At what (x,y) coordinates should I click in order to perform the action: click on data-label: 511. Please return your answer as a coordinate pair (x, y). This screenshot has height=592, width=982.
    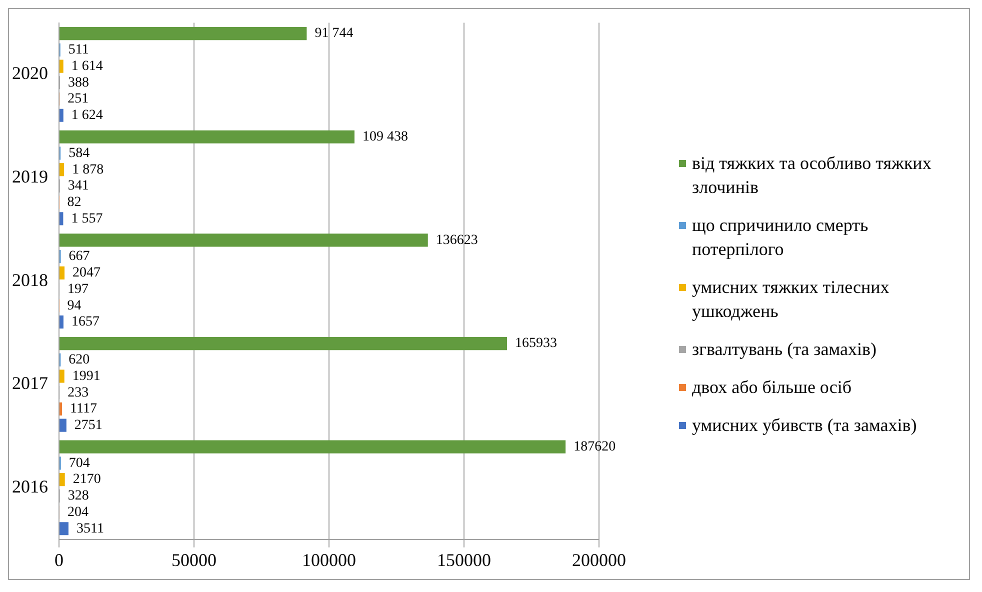
    Looking at the image, I should click on (78, 50).